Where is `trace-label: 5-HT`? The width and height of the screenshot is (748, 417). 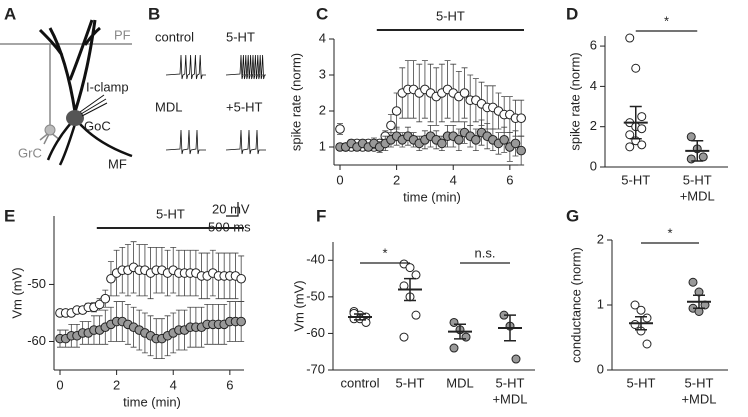
trace-label: 5-HT is located at coordinates (240, 36).